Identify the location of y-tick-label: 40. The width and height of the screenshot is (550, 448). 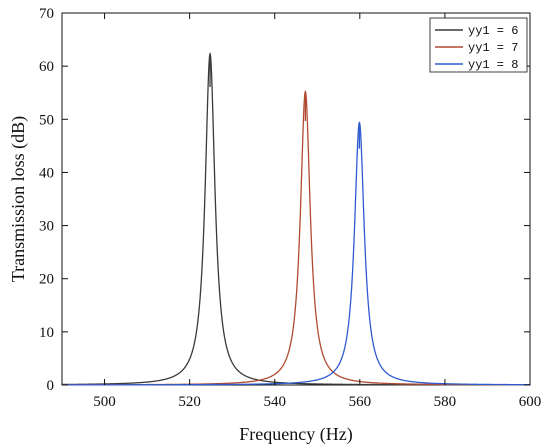
(46, 173).